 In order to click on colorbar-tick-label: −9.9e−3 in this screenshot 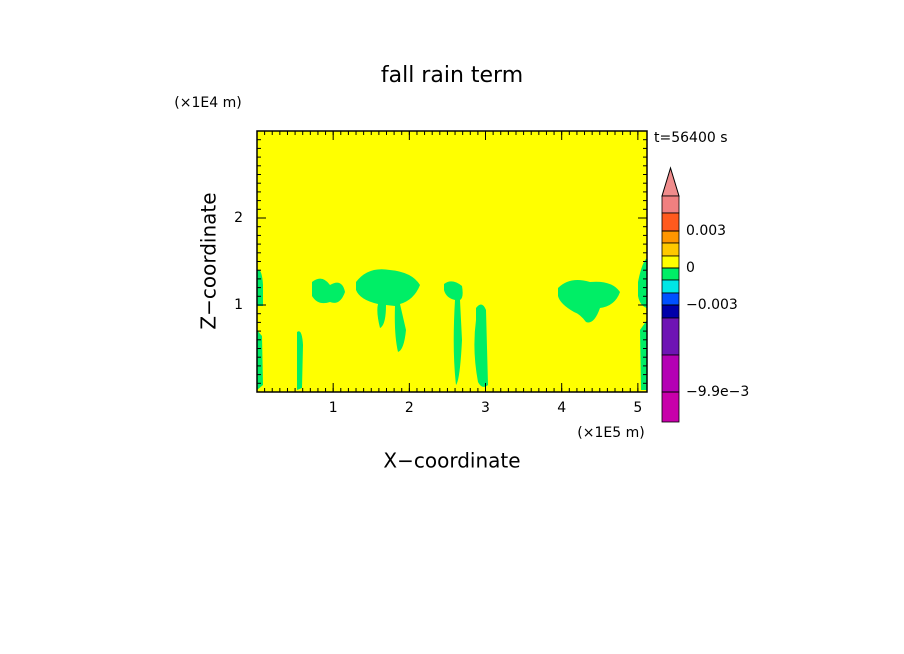, I will do `click(717, 392)`.